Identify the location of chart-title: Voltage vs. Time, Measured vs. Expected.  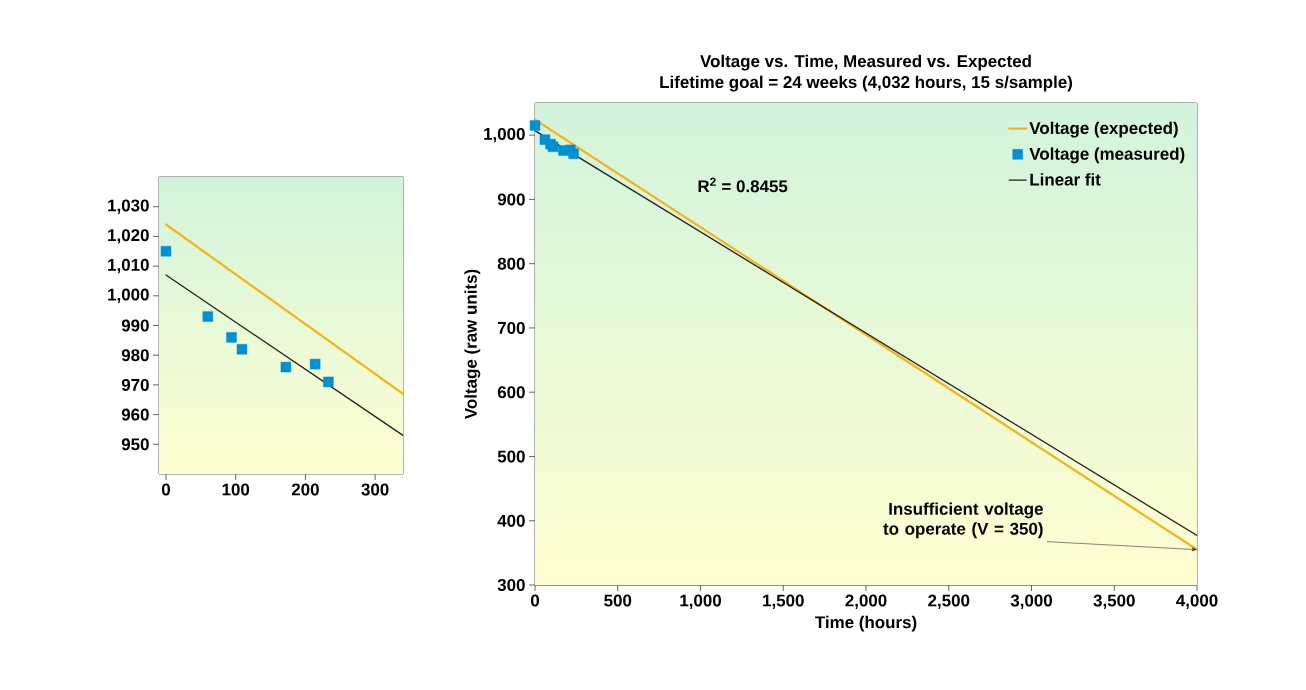
(865, 62).